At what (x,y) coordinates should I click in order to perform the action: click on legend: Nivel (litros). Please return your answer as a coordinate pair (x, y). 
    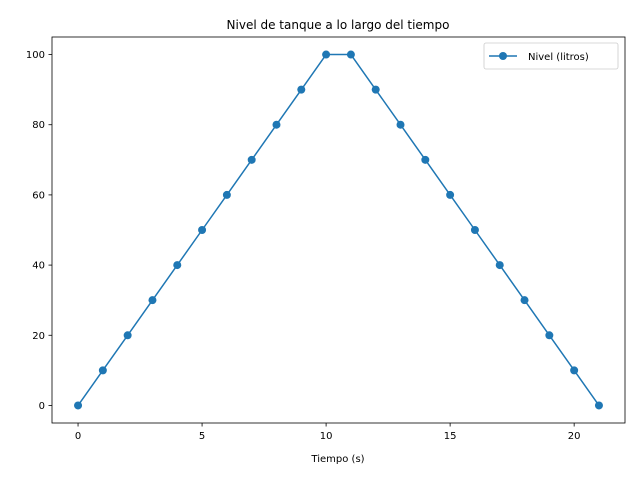
    Looking at the image, I should click on (551, 56).